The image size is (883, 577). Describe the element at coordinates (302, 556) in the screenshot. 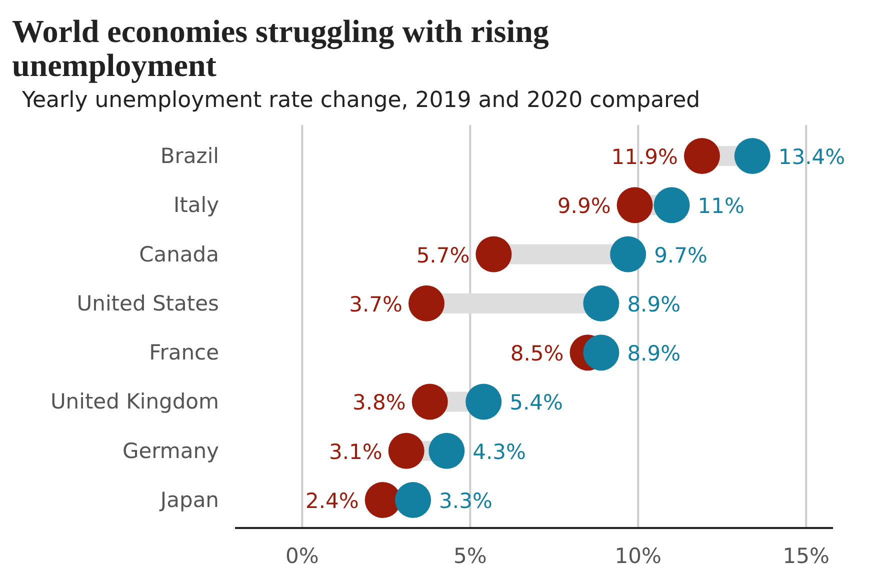

I see `x-tick-label: 0%` at that location.